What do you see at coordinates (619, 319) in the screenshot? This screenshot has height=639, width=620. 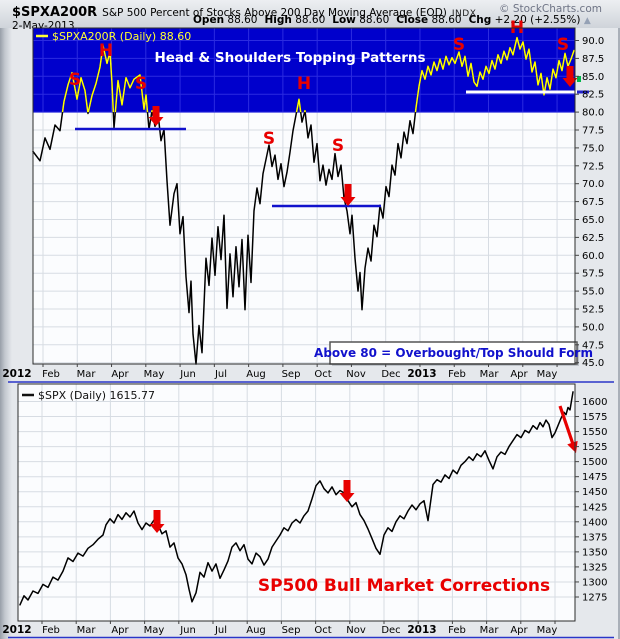 I see `page-right-edge` at bounding box center [619, 319].